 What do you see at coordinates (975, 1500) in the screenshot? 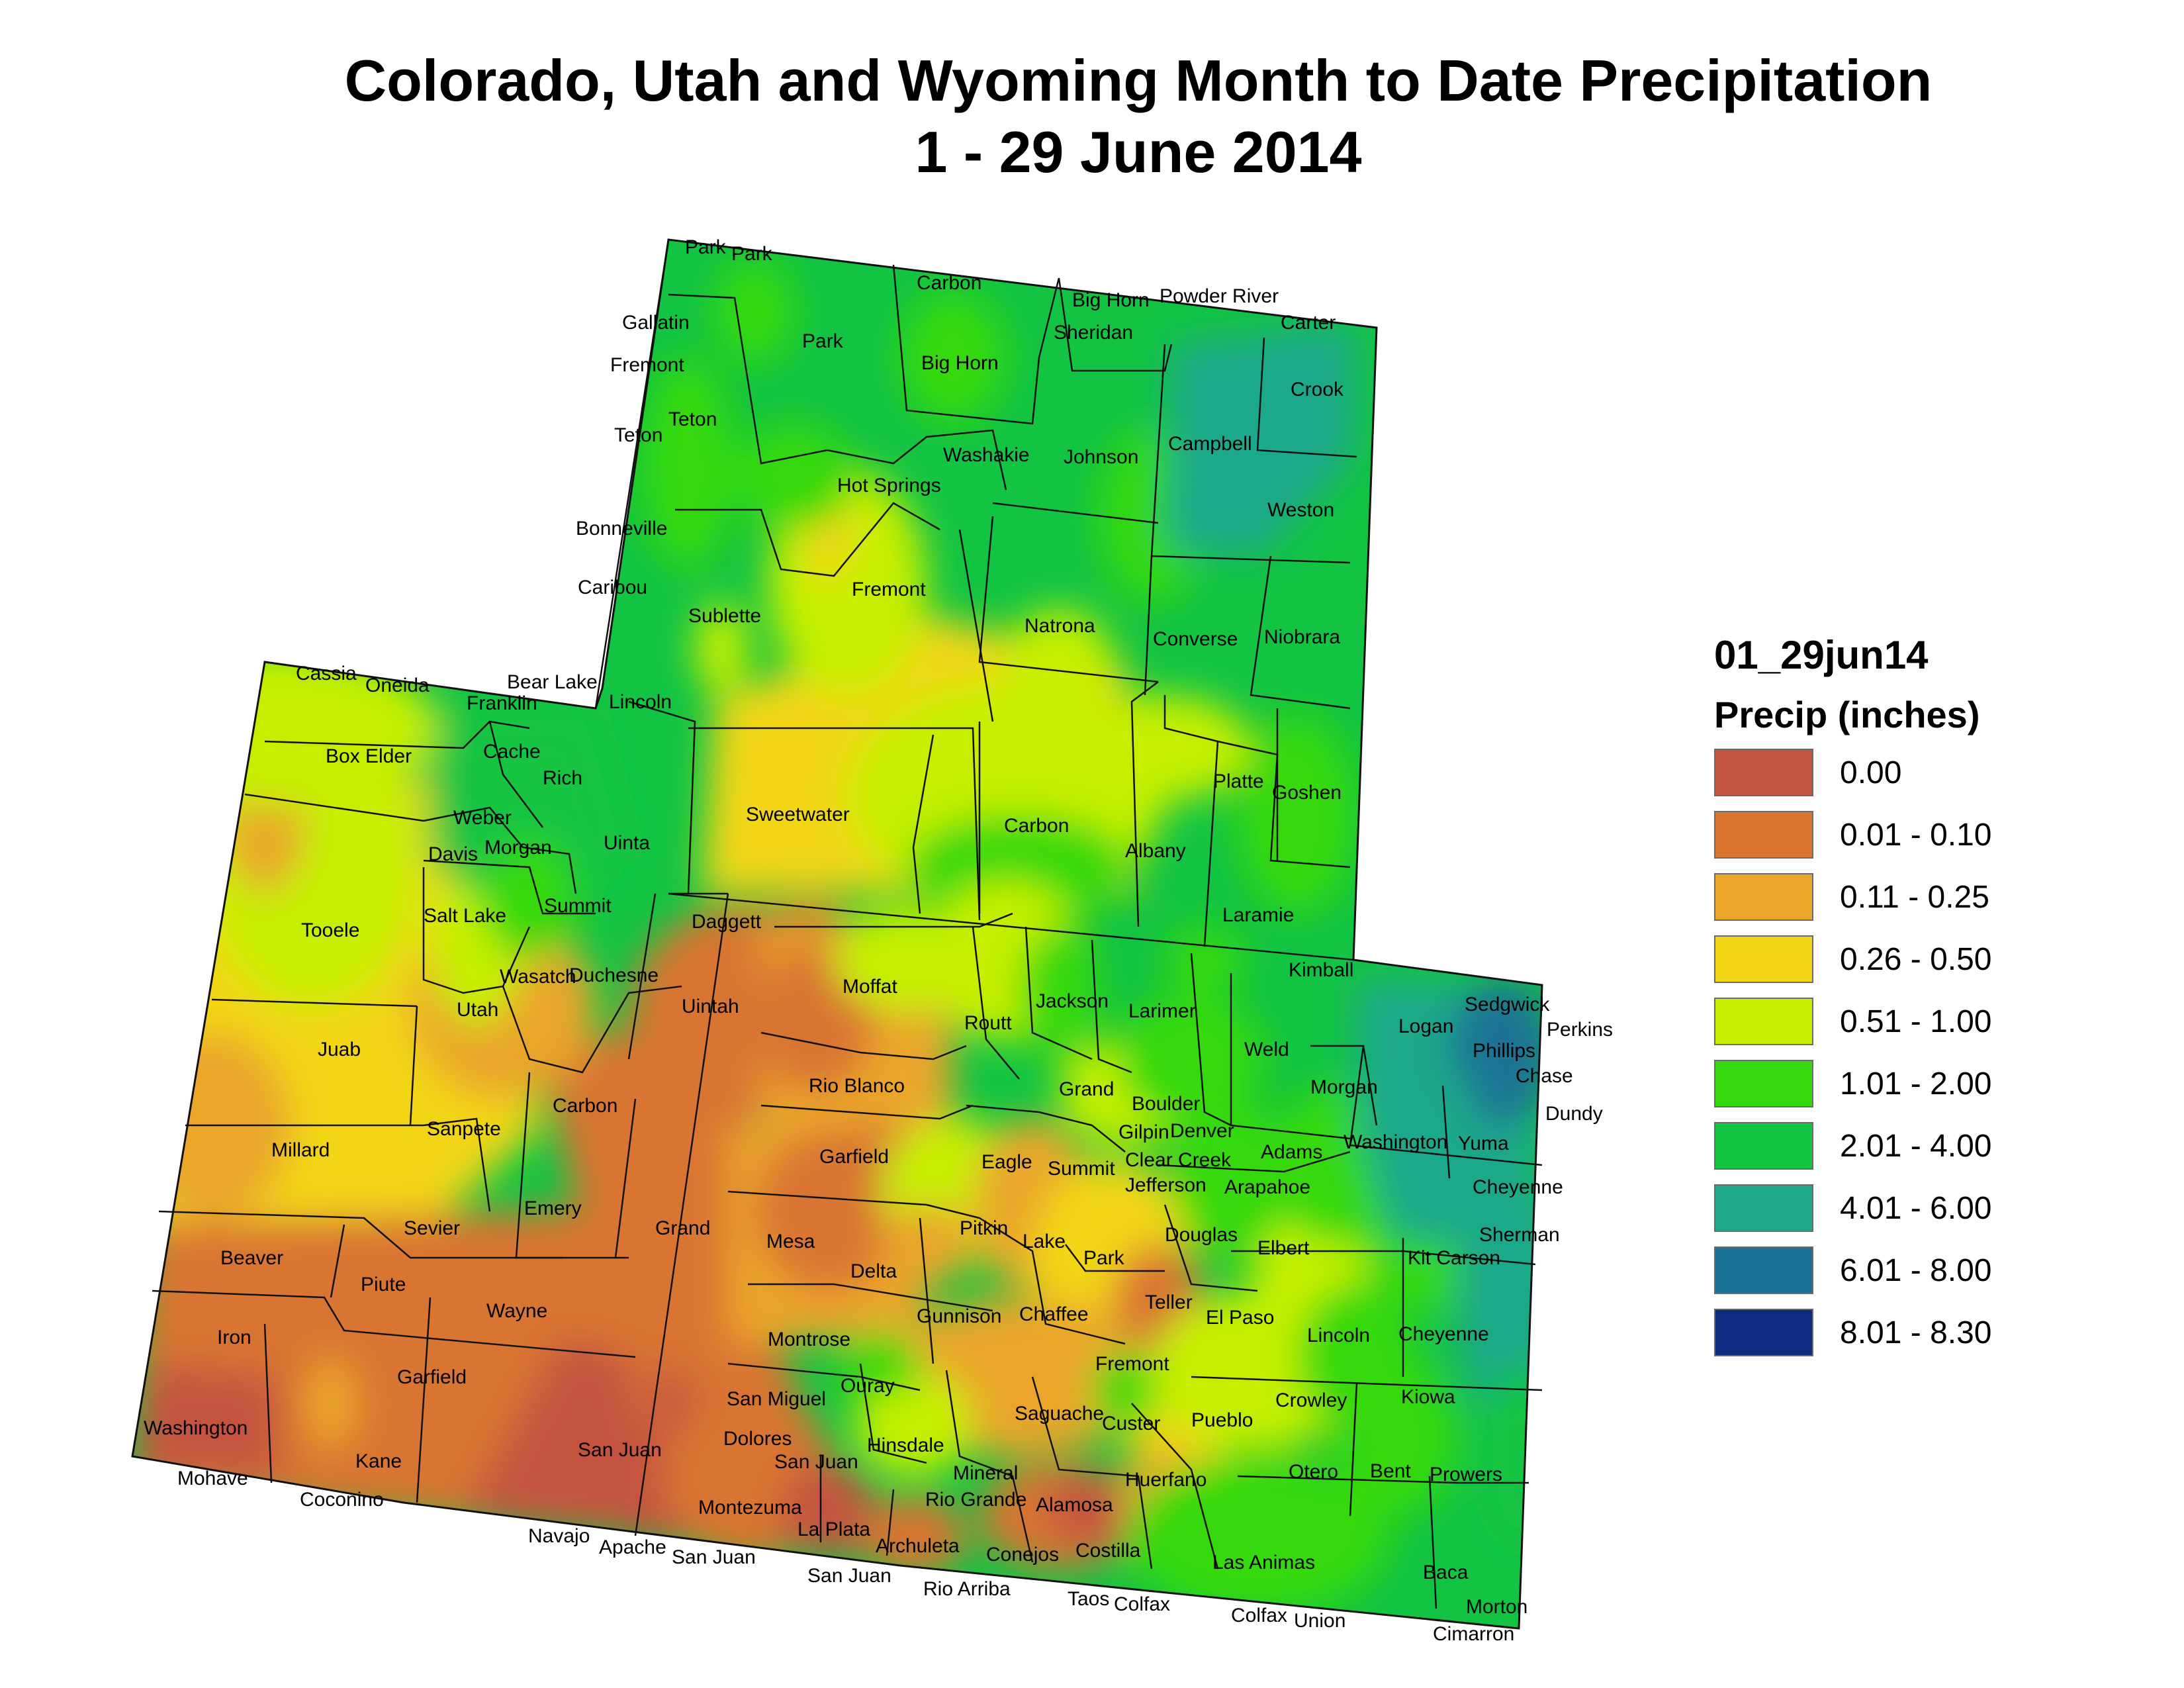
I see `county-label: Rio Grande` at bounding box center [975, 1500].